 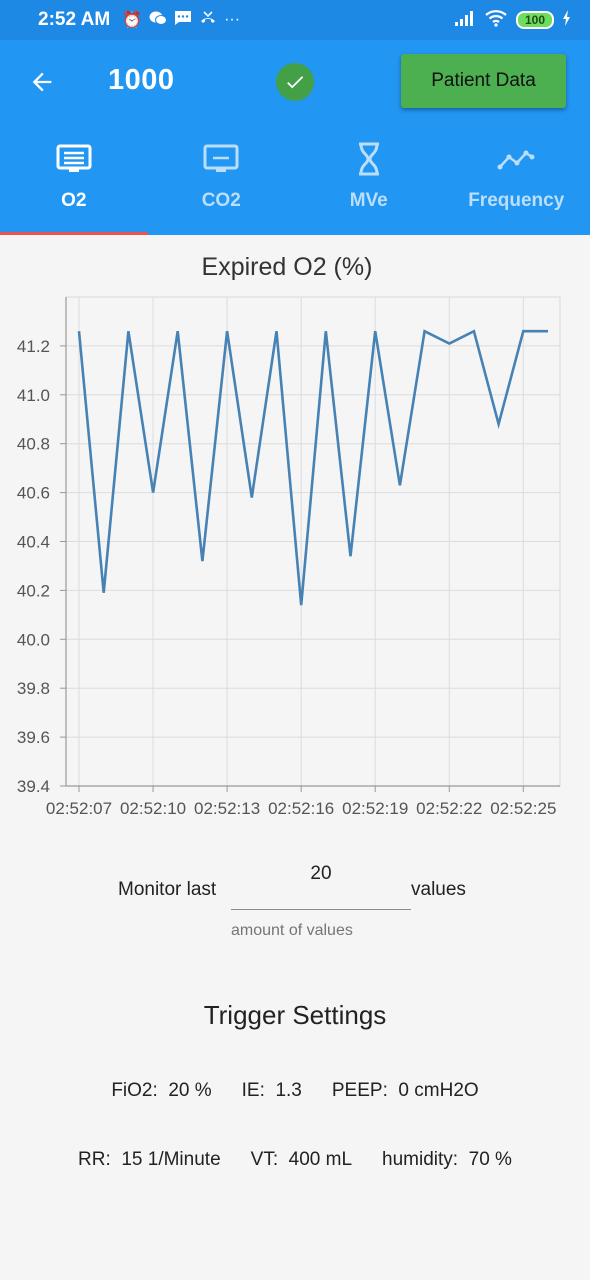 What do you see at coordinates (369, 181) in the screenshot?
I see `tab-mve: MVe` at bounding box center [369, 181].